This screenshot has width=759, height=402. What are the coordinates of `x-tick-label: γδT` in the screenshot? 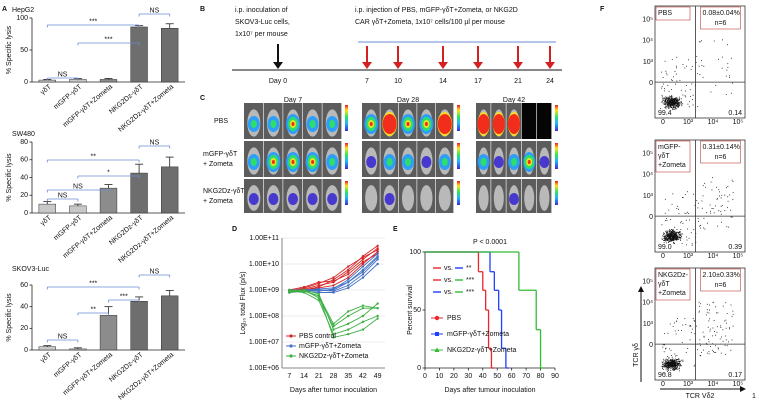 It's located at (46, 357).